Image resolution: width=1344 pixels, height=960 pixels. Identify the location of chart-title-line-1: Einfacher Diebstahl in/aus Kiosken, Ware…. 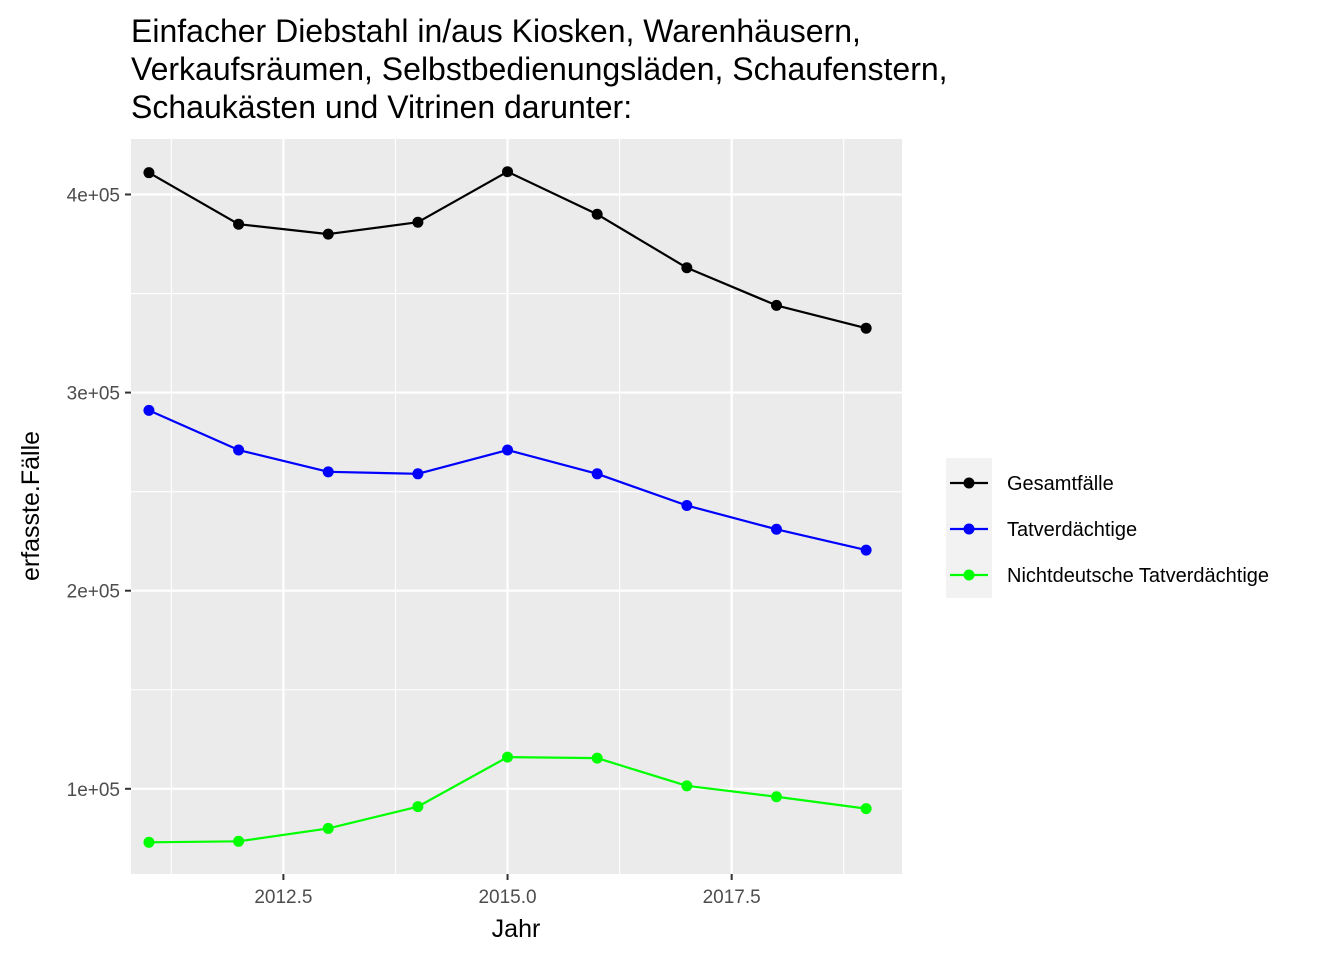
(496, 31).